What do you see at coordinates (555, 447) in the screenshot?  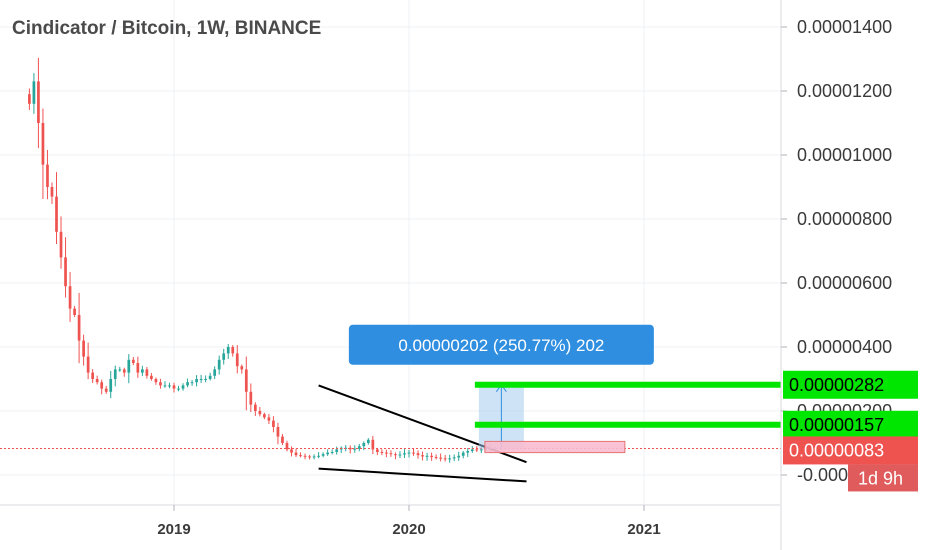 I see `projection-box` at bounding box center [555, 447].